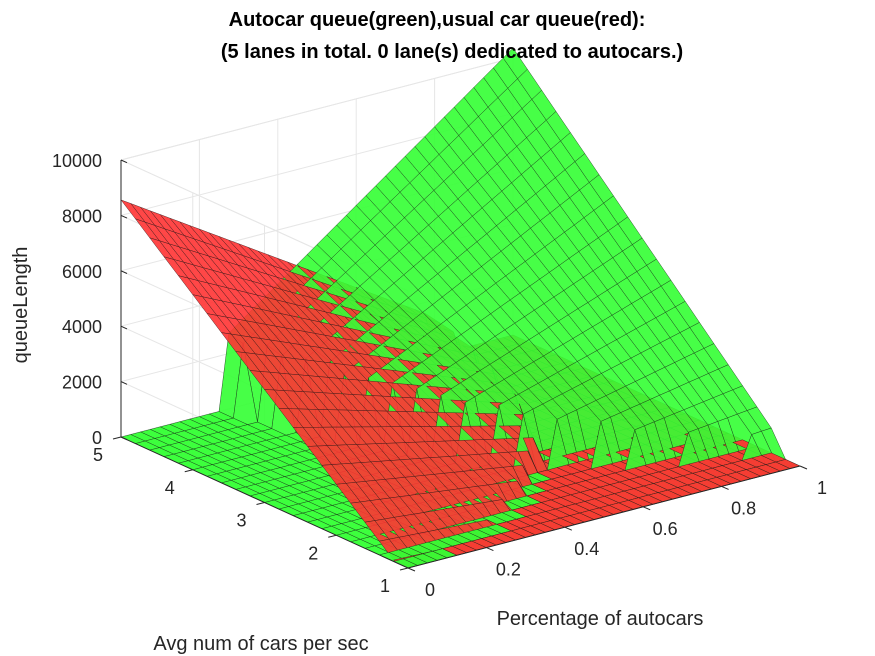 The width and height of the screenshot is (875, 656). What do you see at coordinates (98, 455) in the screenshot?
I see `y-tick-label-4: 5` at bounding box center [98, 455].